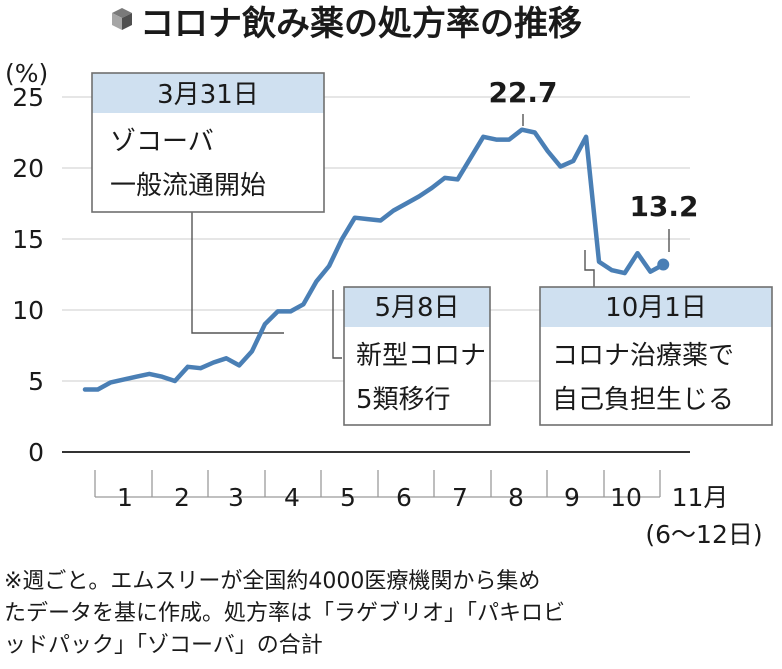 The width and height of the screenshot is (782, 669). Describe the element at coordinates (337, 324) in the screenshot. I see `leader-may8` at that location.